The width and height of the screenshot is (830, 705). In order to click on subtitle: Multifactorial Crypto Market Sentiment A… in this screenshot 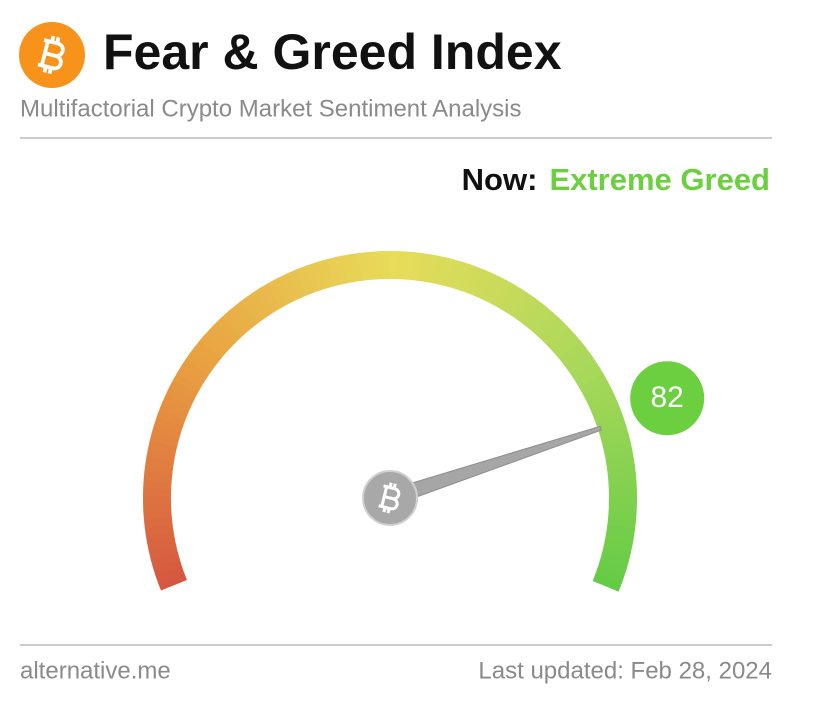, I will do `click(271, 108)`.